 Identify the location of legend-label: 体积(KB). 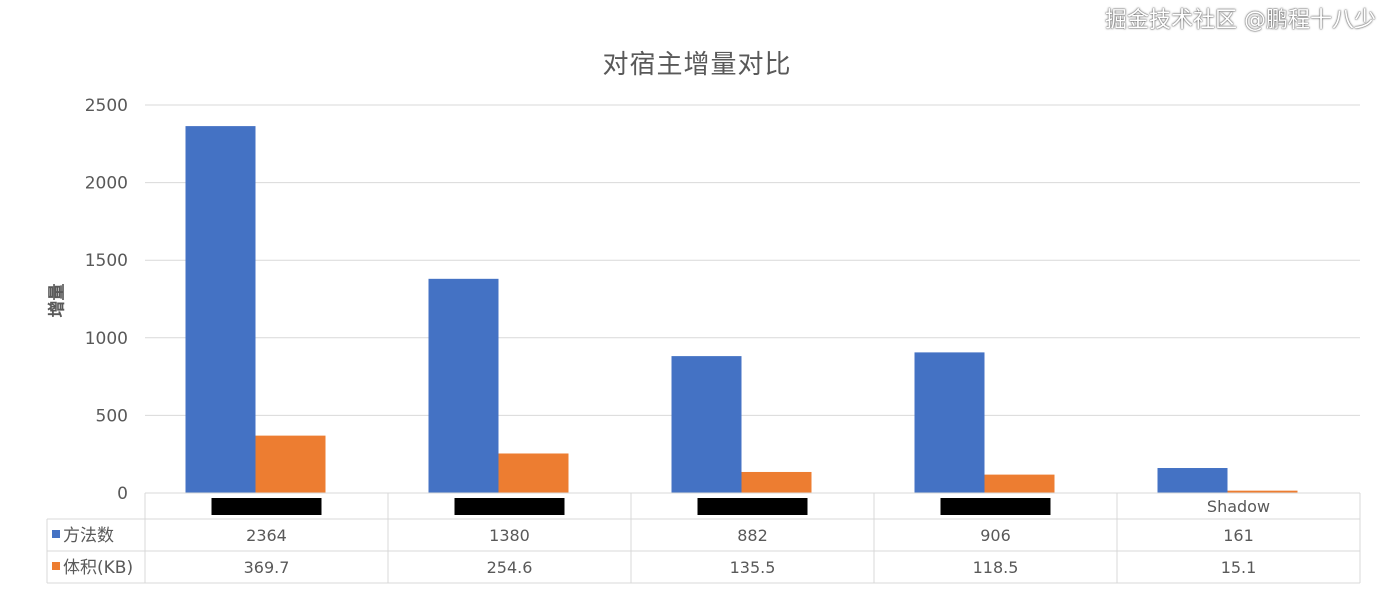
(98, 568).